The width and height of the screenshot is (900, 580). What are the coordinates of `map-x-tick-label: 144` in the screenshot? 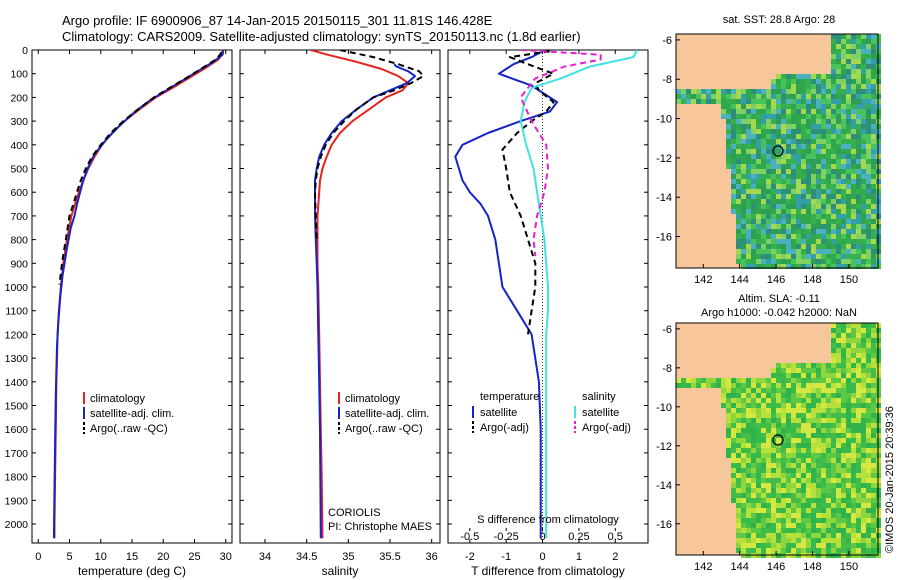 It's located at (740, 280).